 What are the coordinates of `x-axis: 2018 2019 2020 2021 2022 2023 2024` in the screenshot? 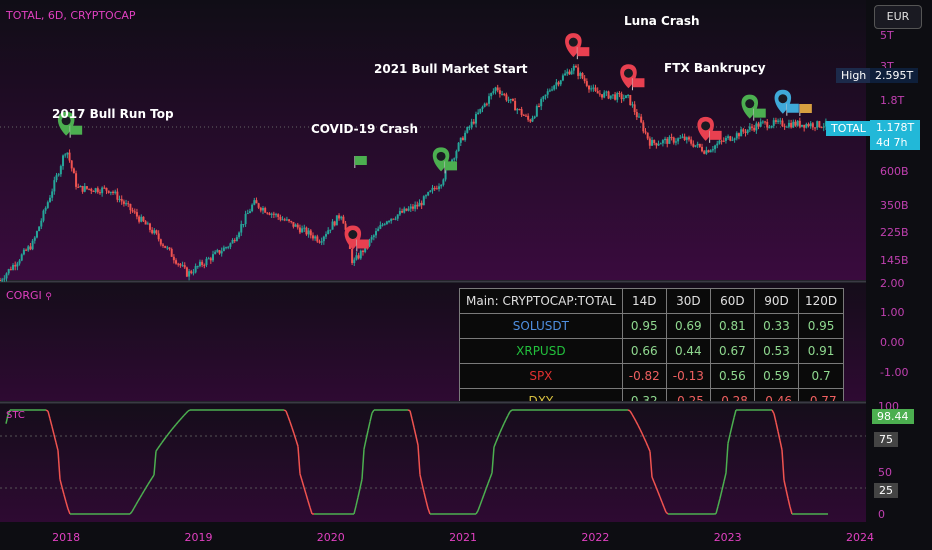 It's located at (463, 537).